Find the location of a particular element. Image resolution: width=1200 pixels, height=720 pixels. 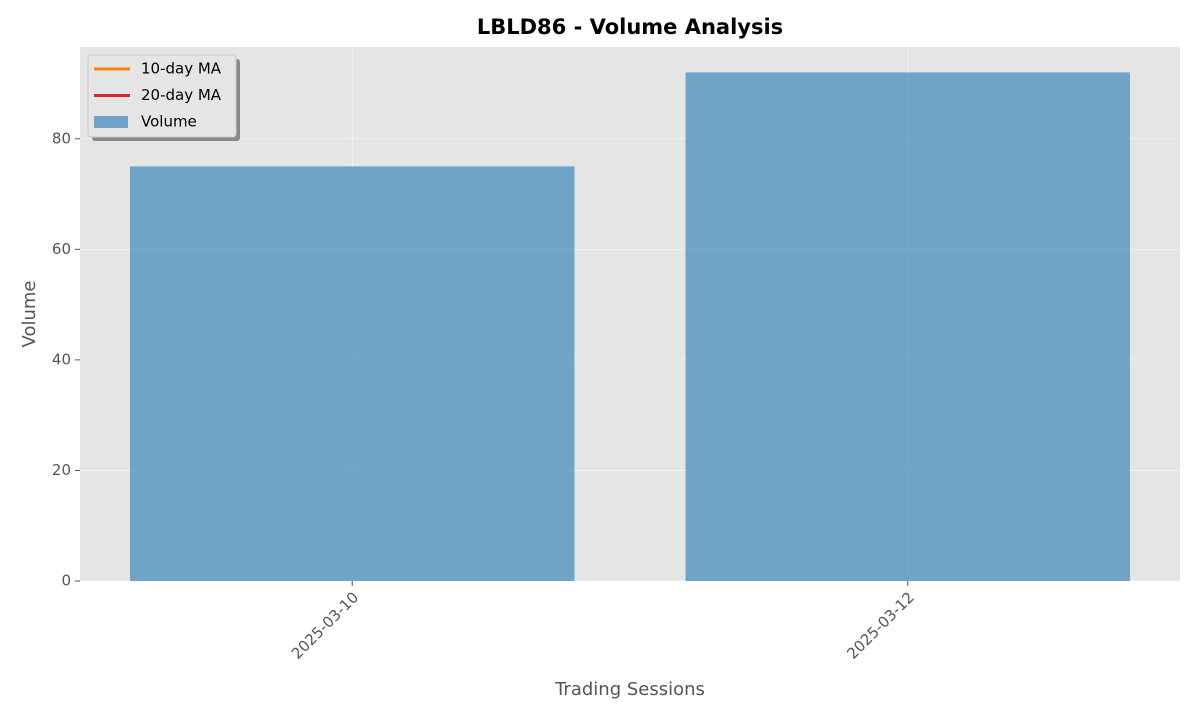

legend-label: Volume is located at coordinates (169, 122).